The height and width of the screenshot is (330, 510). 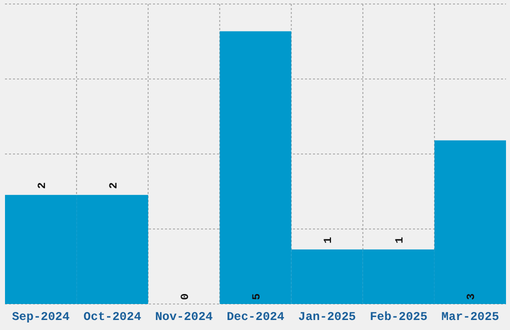 I want to click on x-tick-label: Mar-2025, so click(x=470, y=317).